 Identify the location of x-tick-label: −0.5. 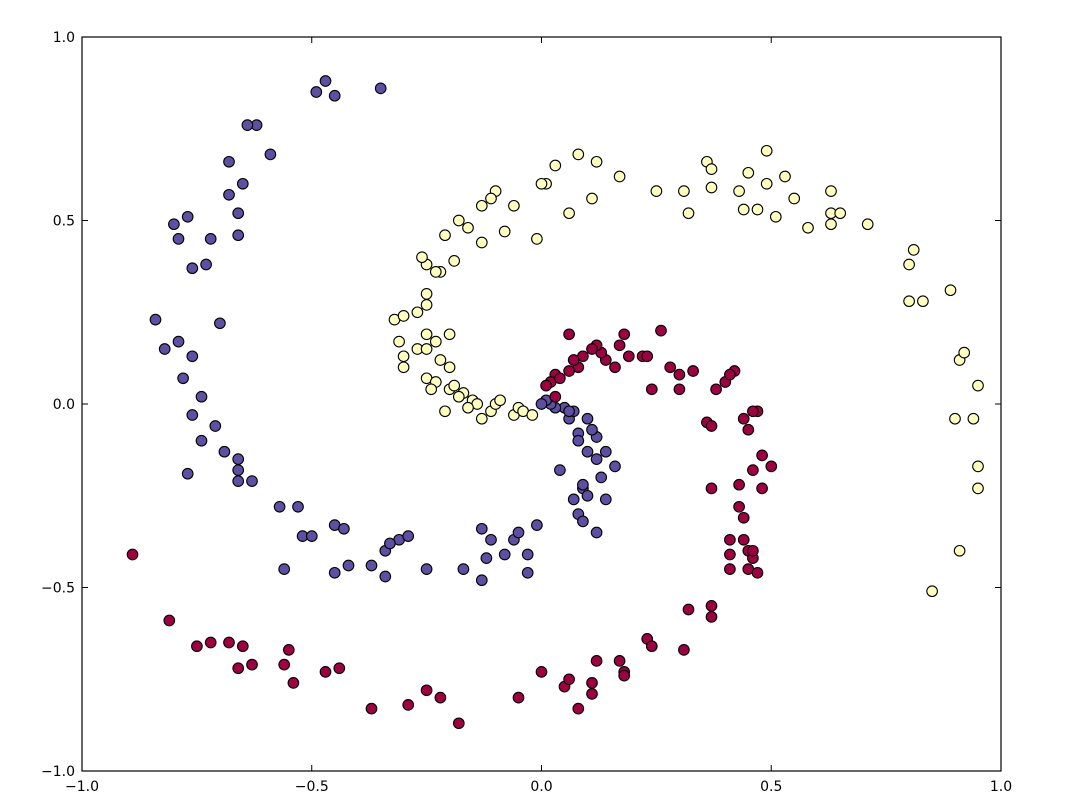
(312, 787).